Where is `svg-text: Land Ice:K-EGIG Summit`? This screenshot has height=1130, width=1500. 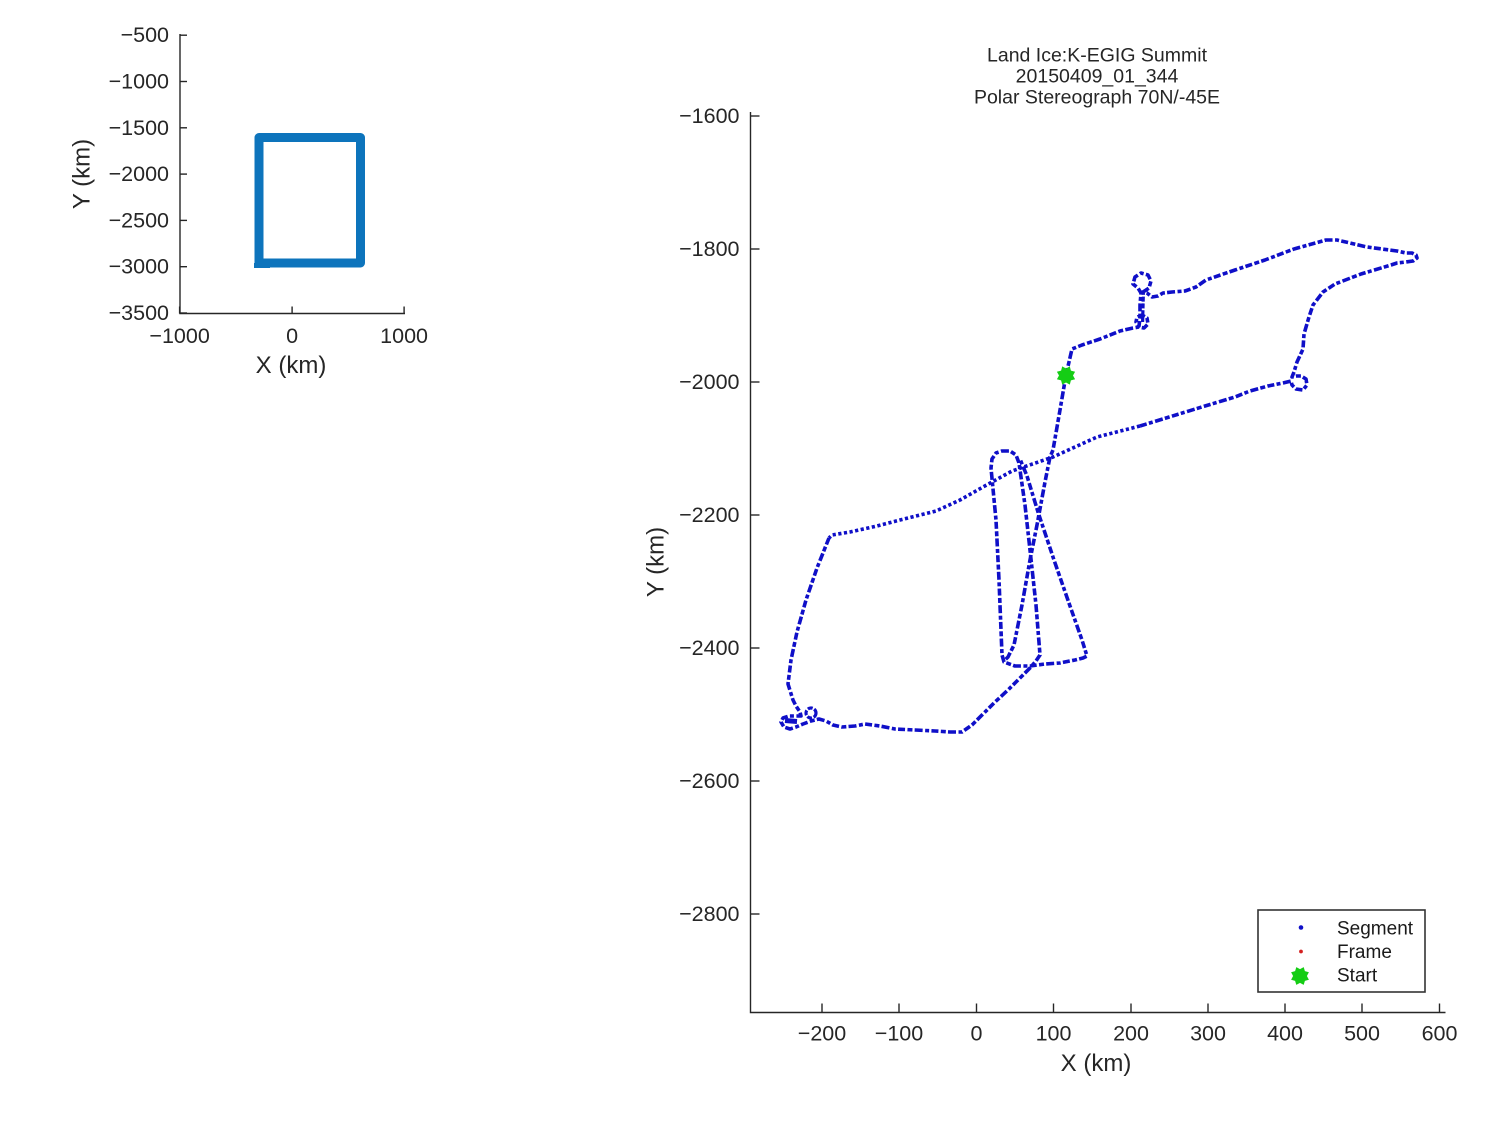
svg-text: Land Ice:K-EGIG Summit is located at coordinates (1097, 56).